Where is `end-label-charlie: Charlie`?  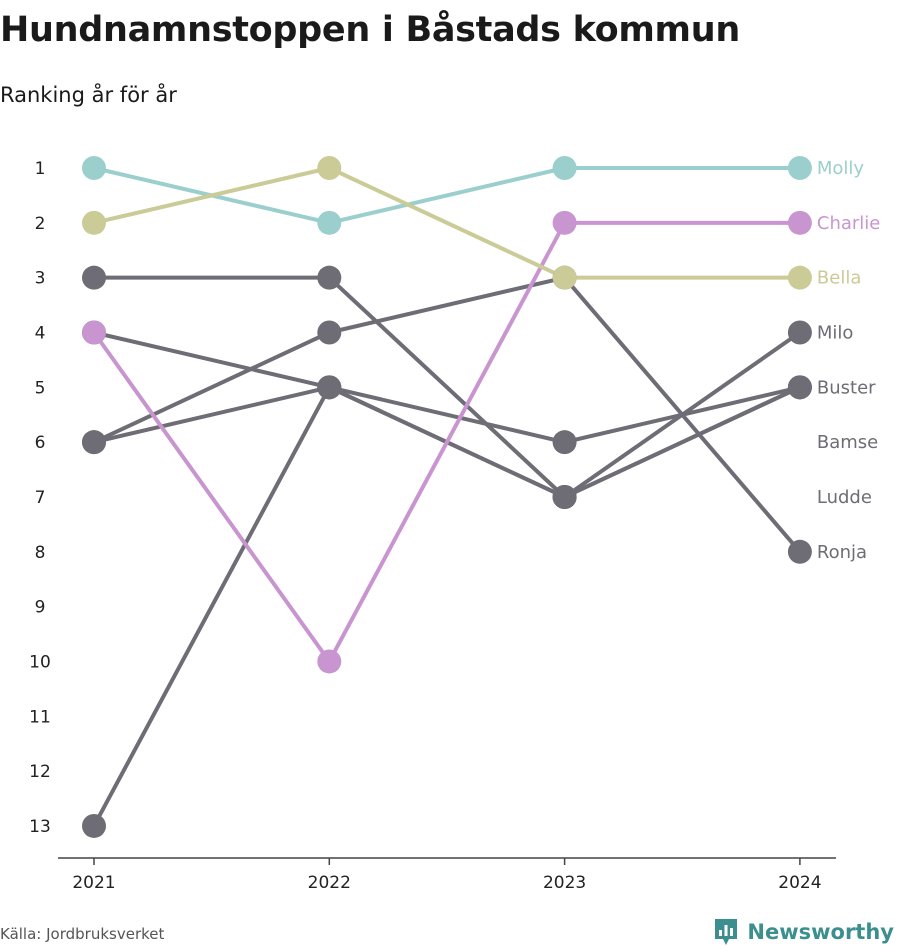
end-label-charlie: Charlie is located at coordinates (848, 223).